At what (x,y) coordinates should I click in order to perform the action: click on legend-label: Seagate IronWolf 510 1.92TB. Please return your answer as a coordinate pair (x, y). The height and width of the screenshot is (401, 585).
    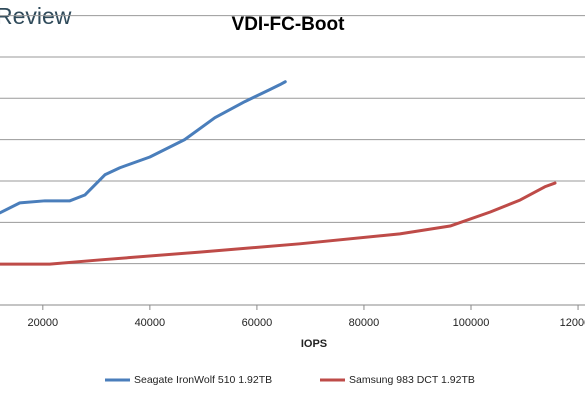
    Looking at the image, I should click on (203, 380).